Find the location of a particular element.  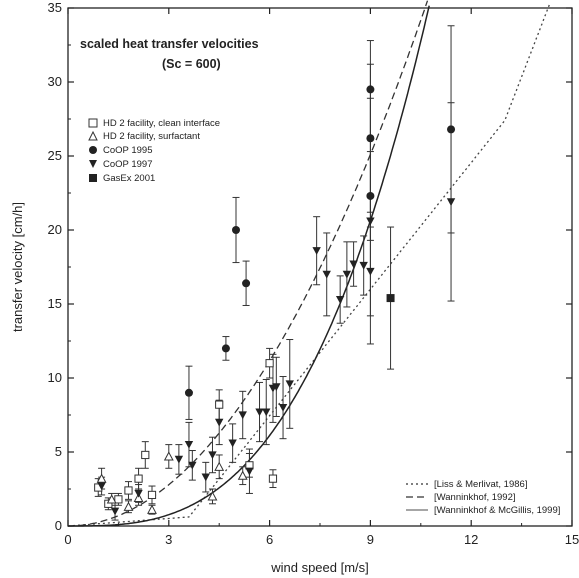

legend-icon-open-square is located at coordinates (93, 123).